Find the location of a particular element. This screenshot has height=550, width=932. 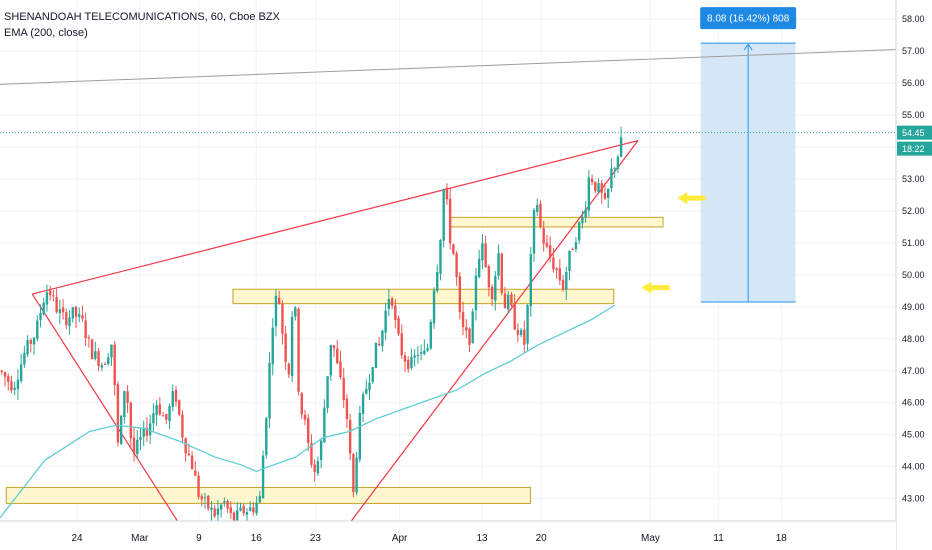

indicator-label: EMA (200, close) is located at coordinates (46, 33).